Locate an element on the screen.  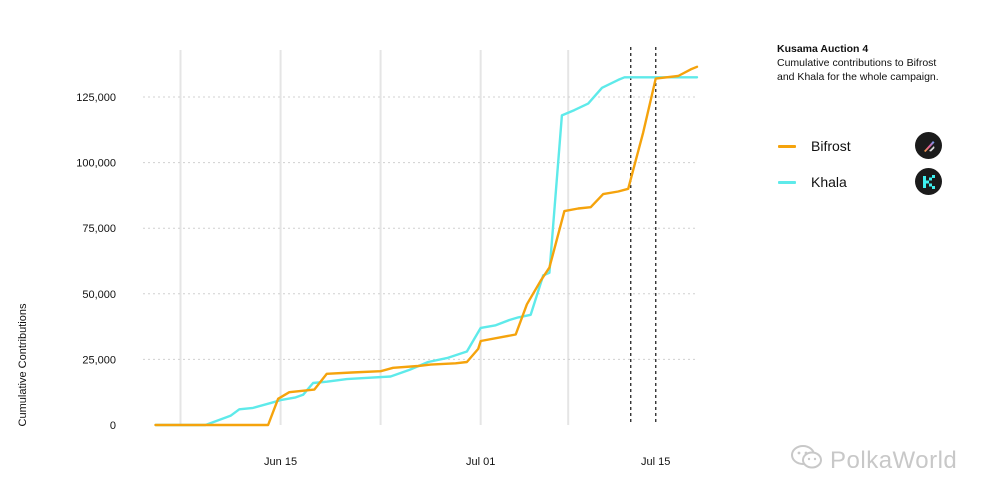
khala-logo-icon is located at coordinates (928, 181).